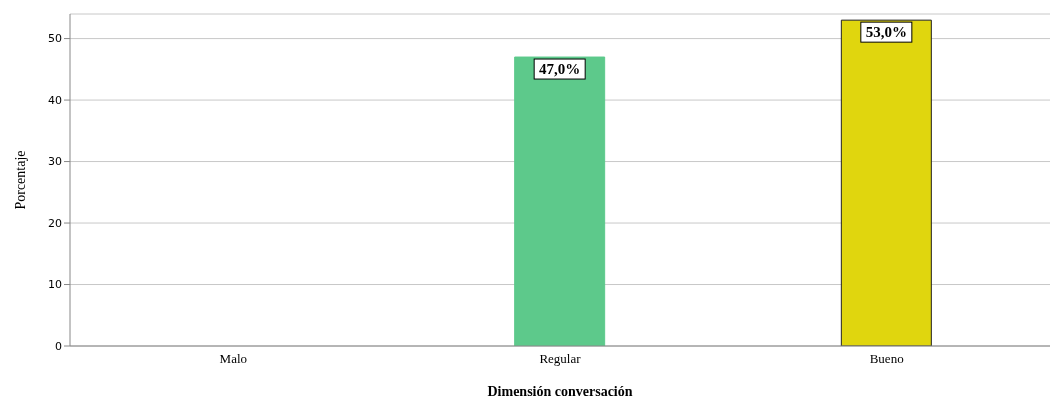 Image resolution: width=1060 pixels, height=408 pixels. Describe the element at coordinates (55, 100) in the screenshot. I see `y-tick-label: 40` at that location.